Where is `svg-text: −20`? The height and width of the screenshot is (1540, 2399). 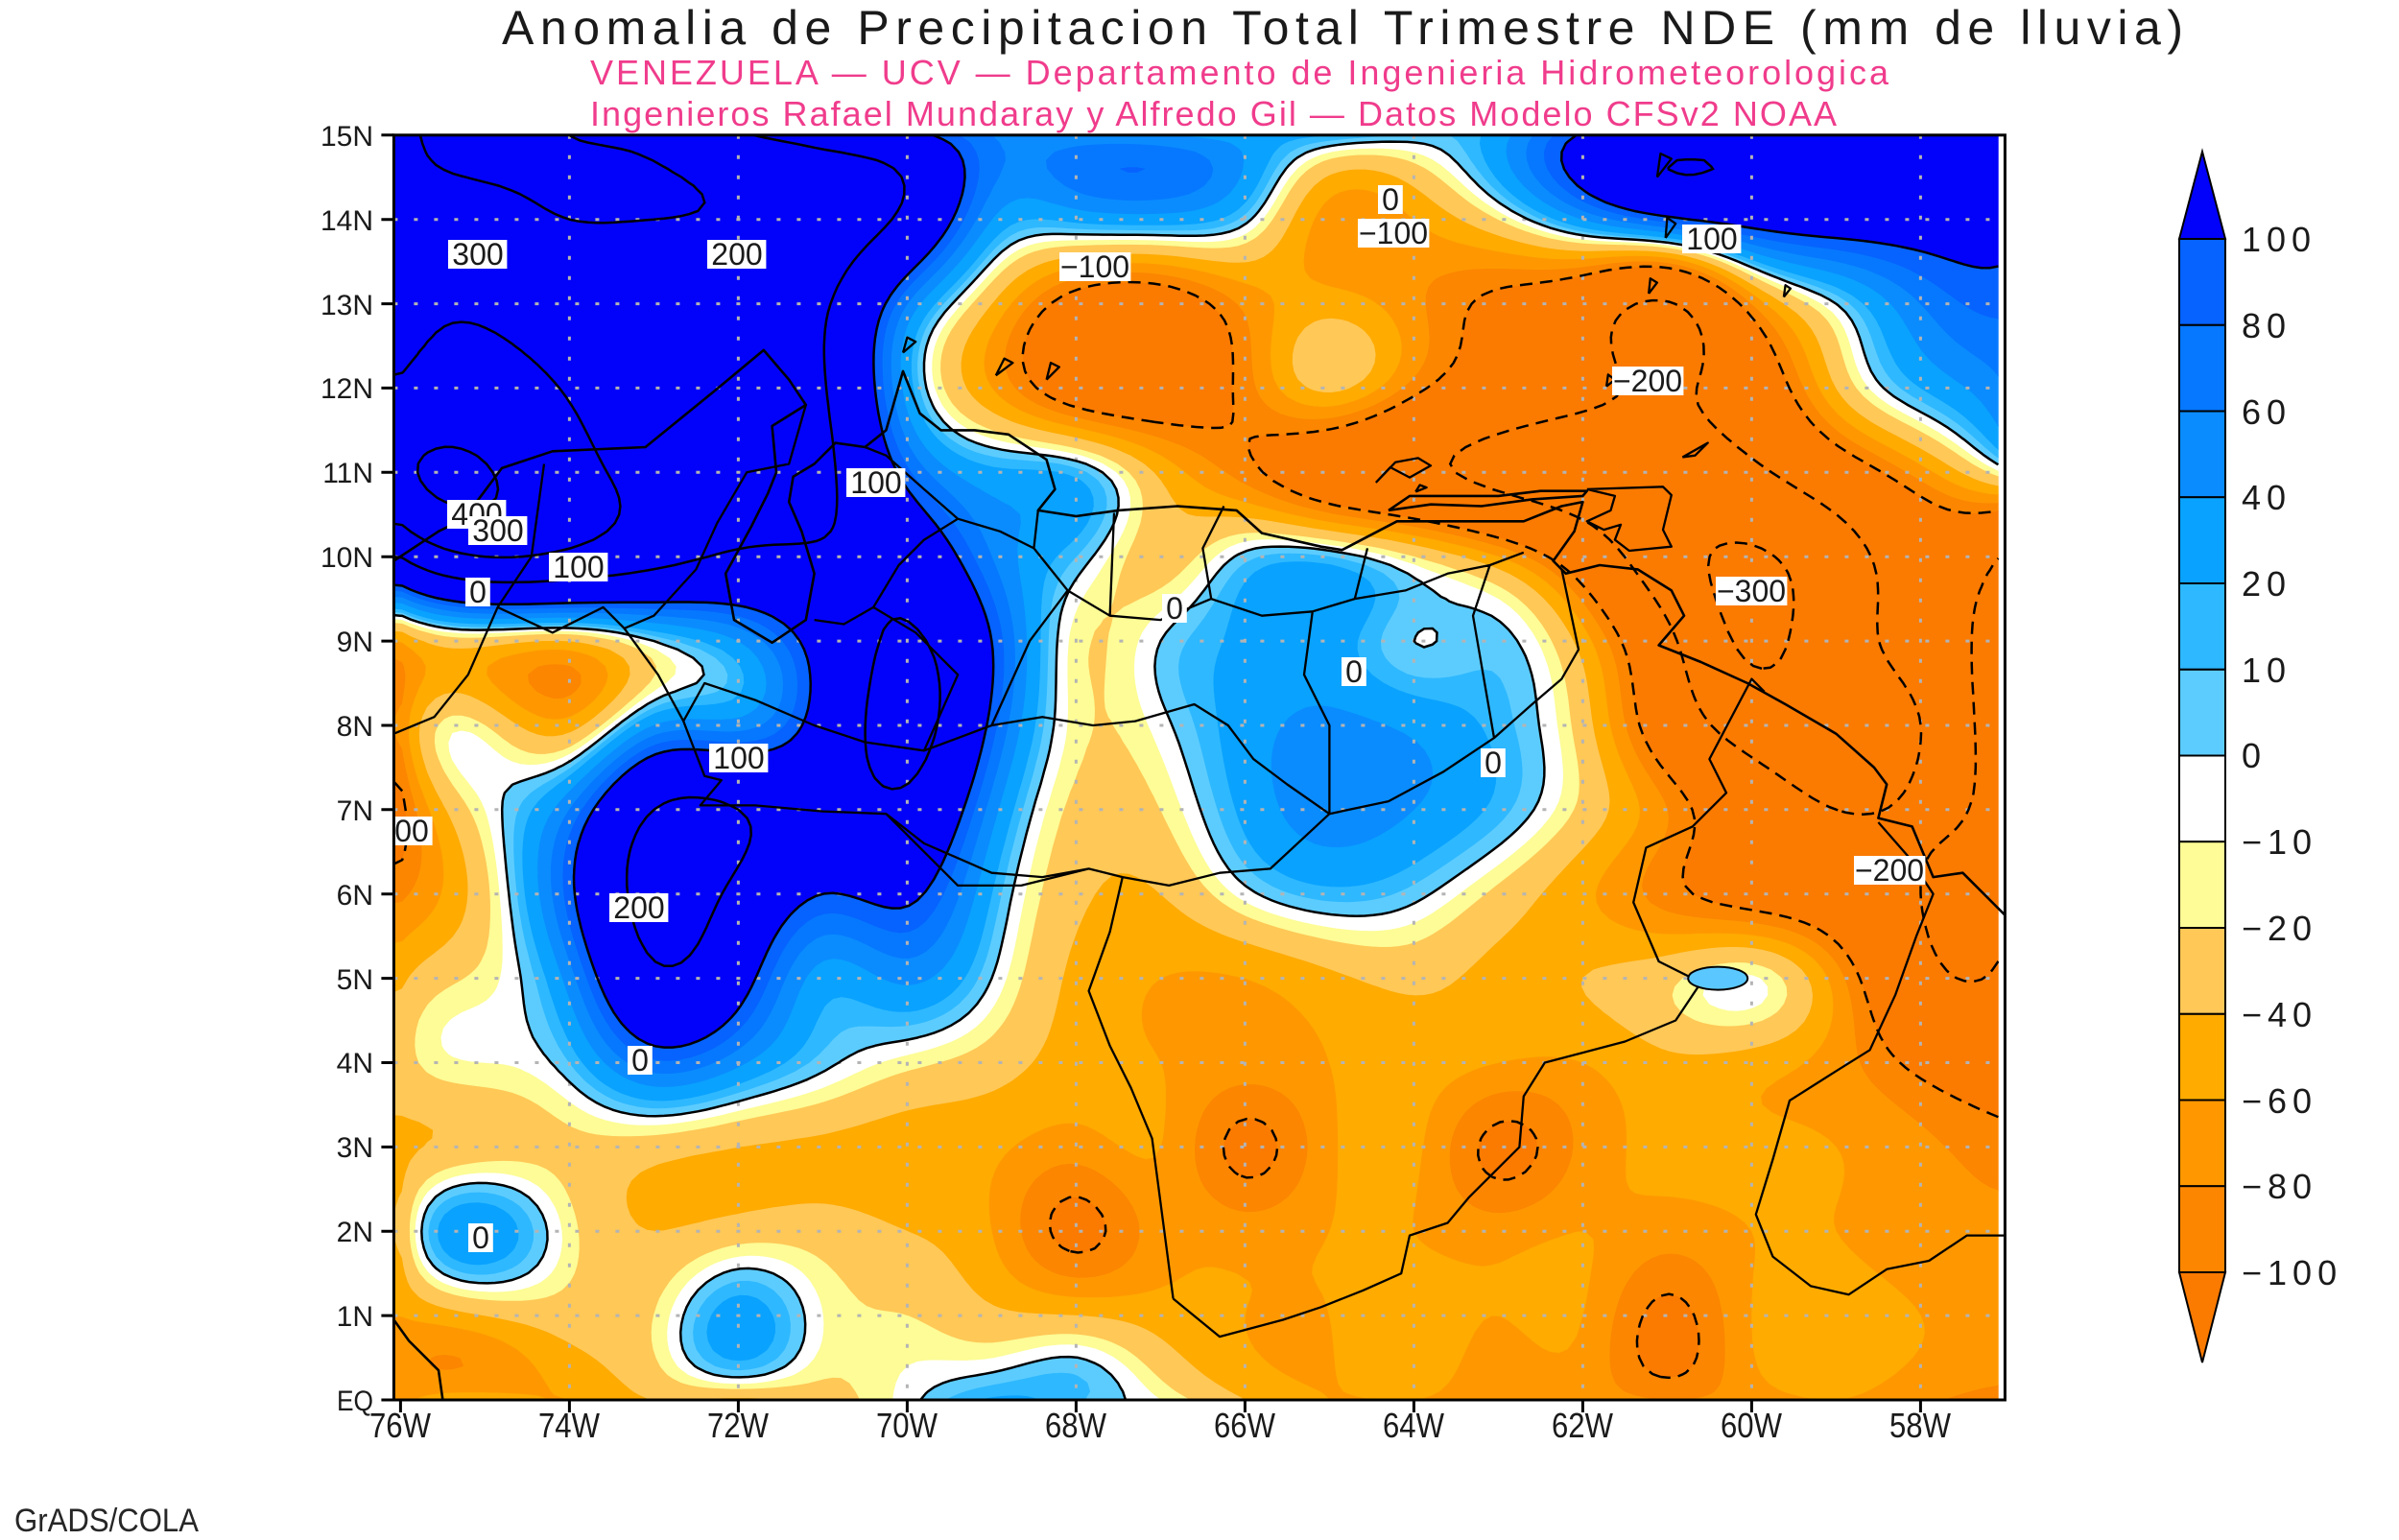
svg-text: −20 is located at coordinates (2280, 928).